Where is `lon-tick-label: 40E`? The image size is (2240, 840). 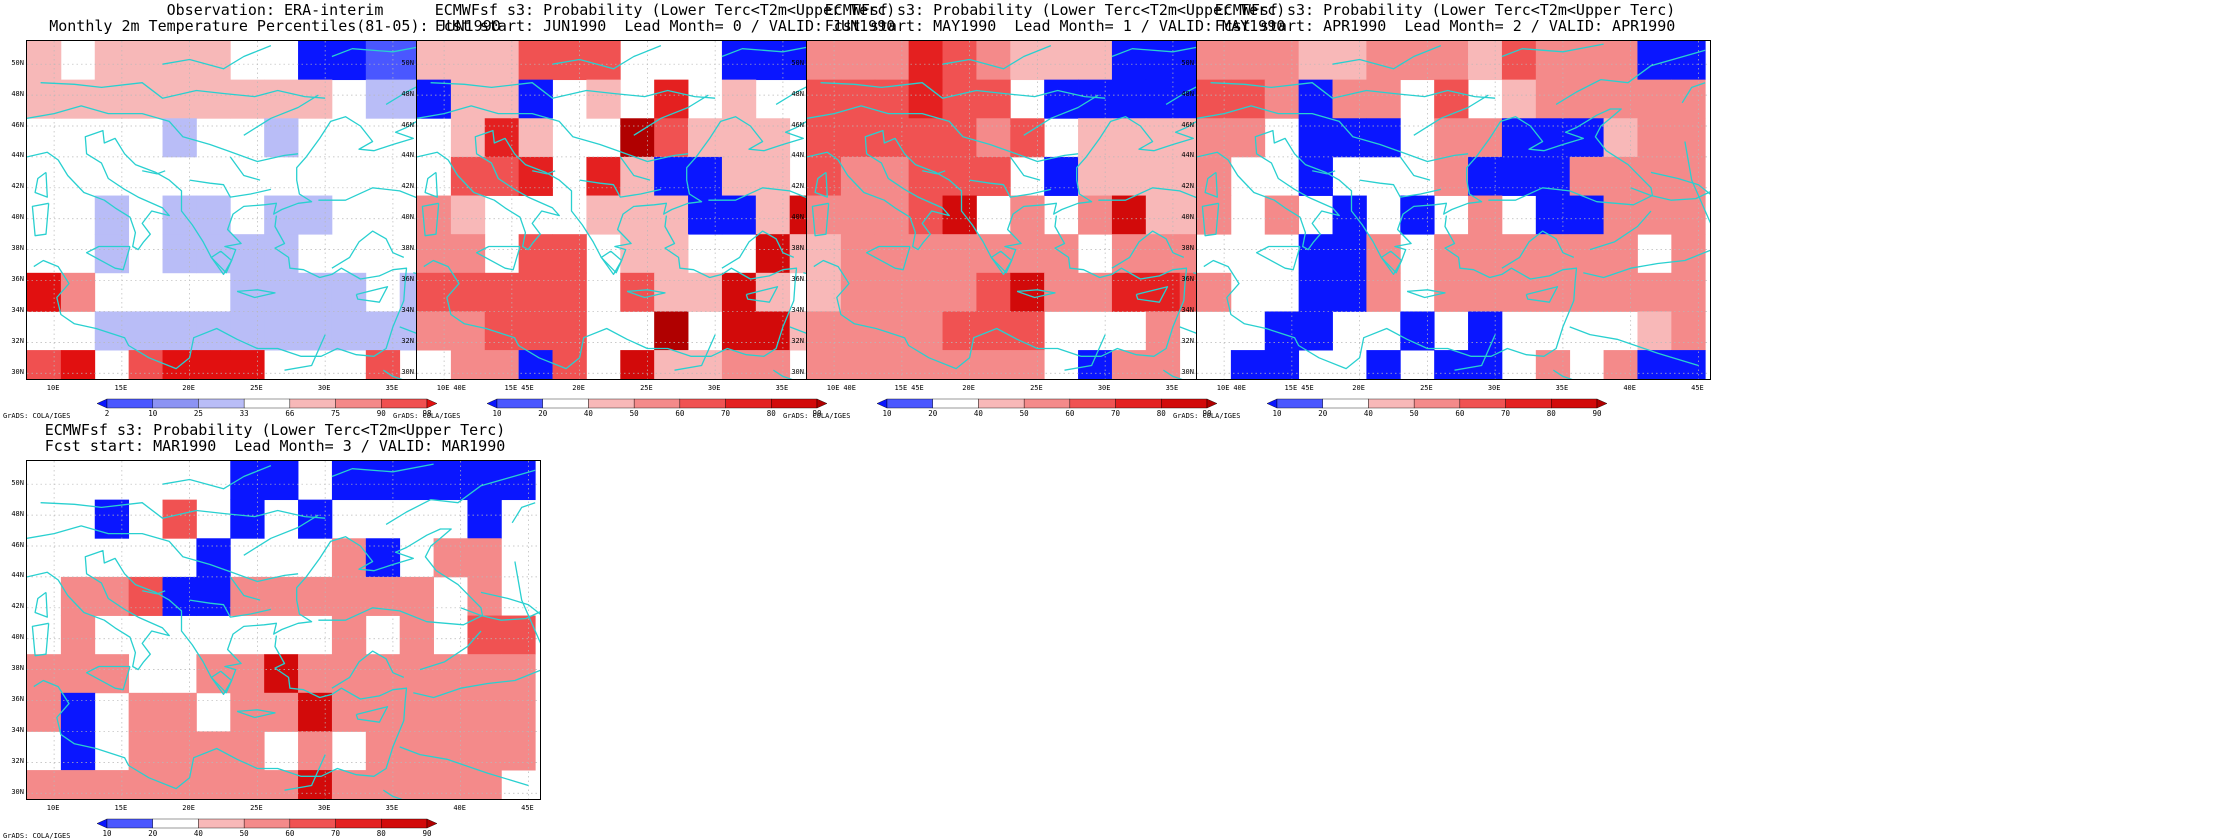
lon-tick-label: 40E is located at coordinates (459, 388).